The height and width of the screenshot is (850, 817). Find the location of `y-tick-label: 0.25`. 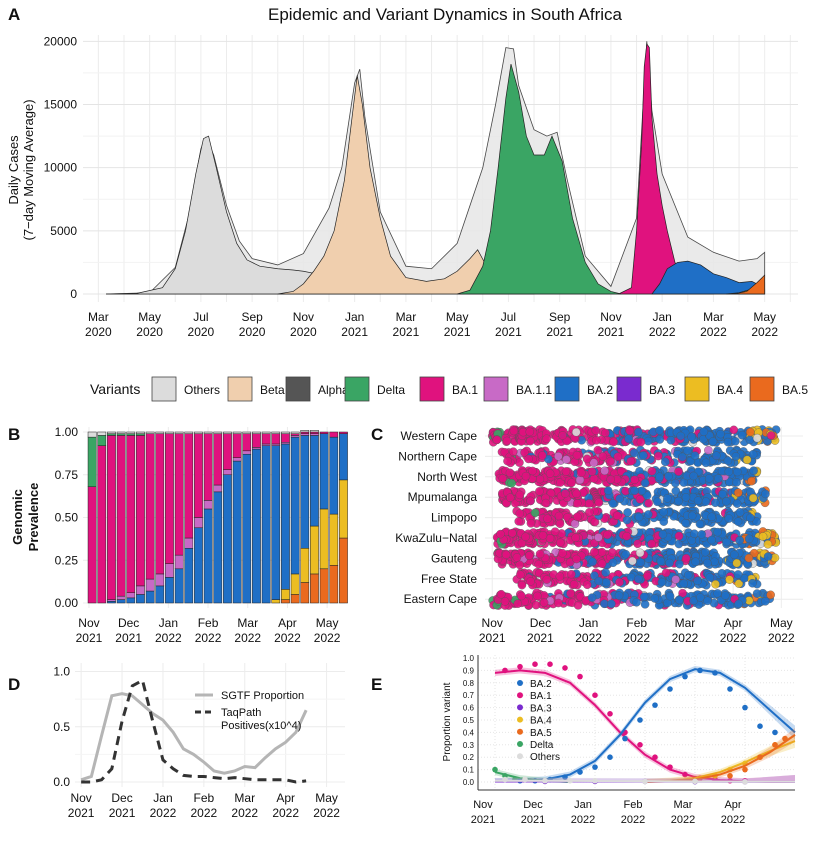

y-tick-label: 0.25 is located at coordinates (67, 560).